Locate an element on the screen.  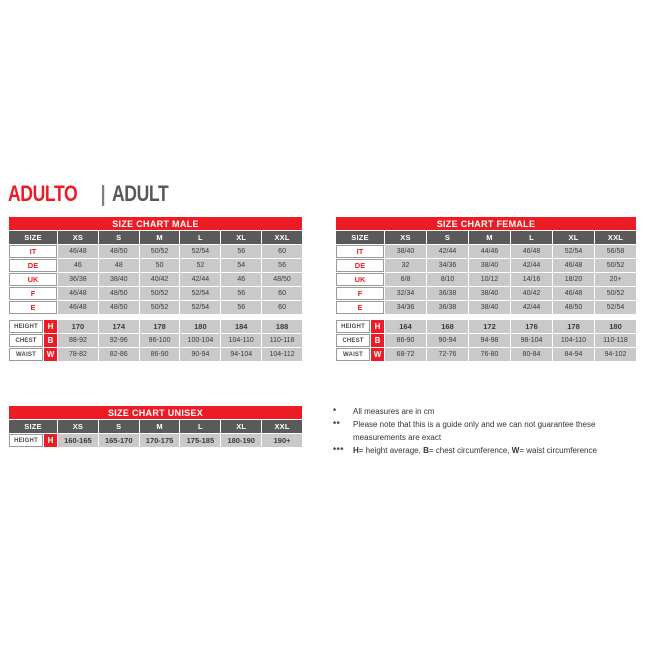
size-cell: 44/46 is located at coordinates (489, 251).